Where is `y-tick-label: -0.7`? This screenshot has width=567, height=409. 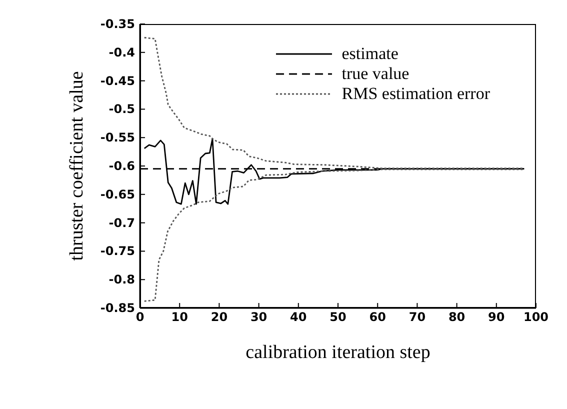
y-tick-label: -0.7 is located at coordinates (121, 223).